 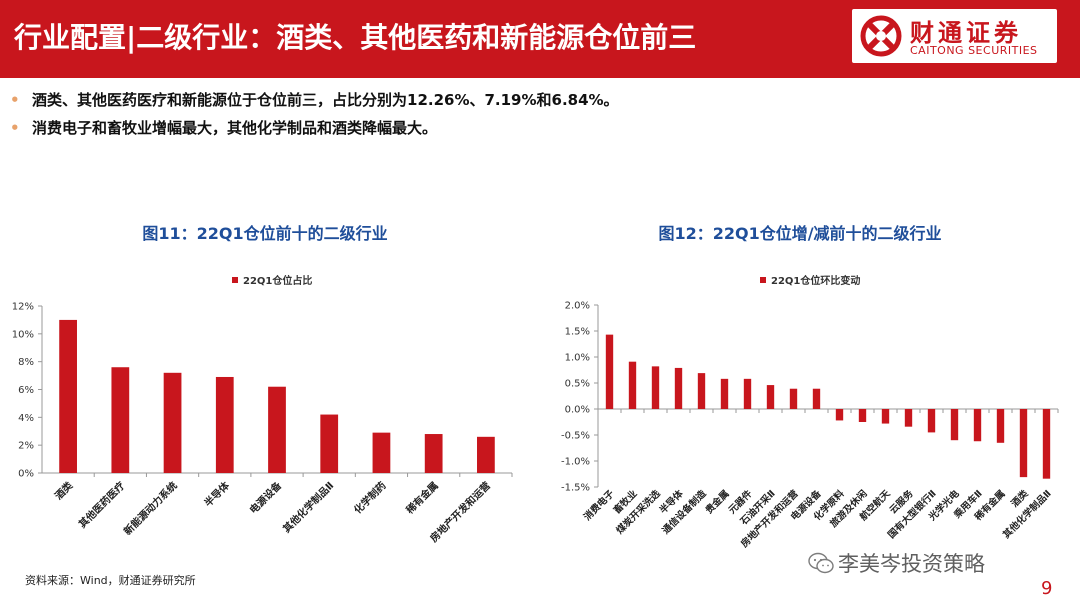 I want to click on watermark: 李美岑投资策略, so click(x=896, y=563).